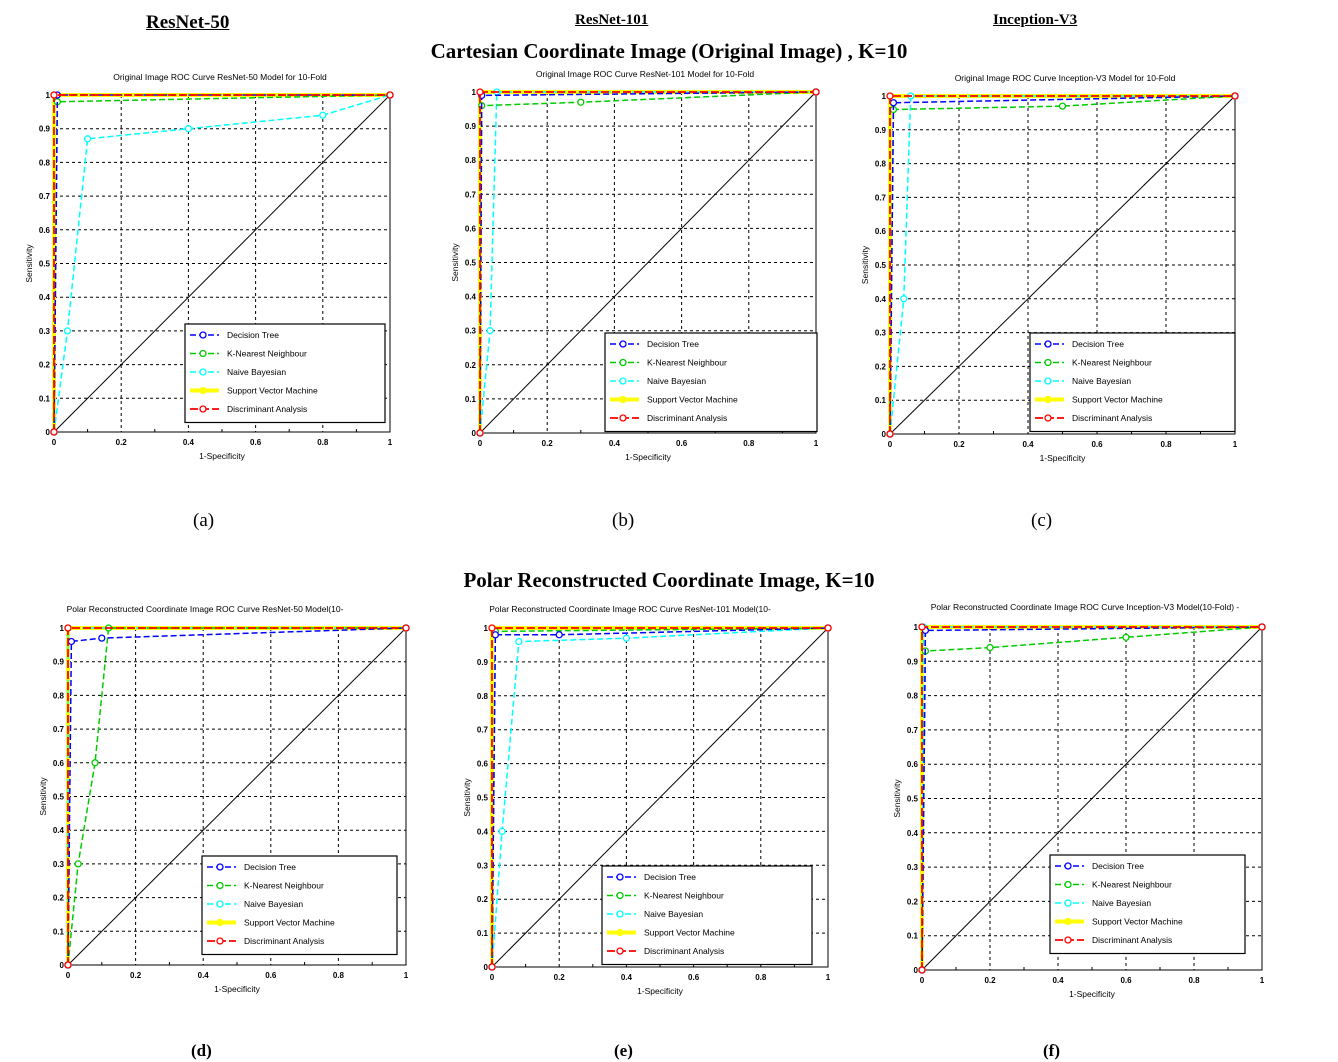 This screenshot has height=1062, width=1338. What do you see at coordinates (201, 1050) in the screenshot?
I see `caption-d: (d)` at bounding box center [201, 1050].